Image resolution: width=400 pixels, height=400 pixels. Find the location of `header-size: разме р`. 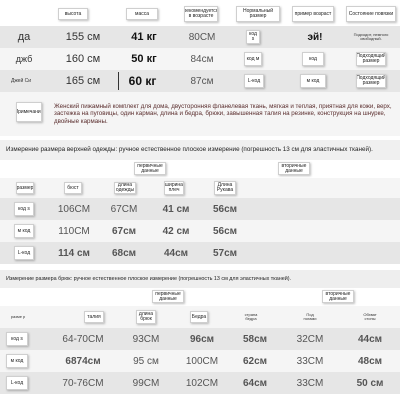

header-size: разме р is located at coordinates (18, 316).